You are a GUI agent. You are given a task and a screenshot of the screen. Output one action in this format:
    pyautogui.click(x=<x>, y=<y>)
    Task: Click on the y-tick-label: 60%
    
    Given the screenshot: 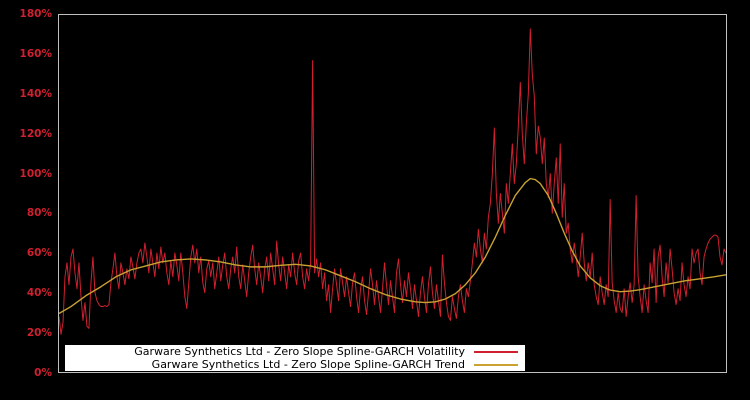 What is the action you would take?
    pyautogui.click(x=39, y=253)
    